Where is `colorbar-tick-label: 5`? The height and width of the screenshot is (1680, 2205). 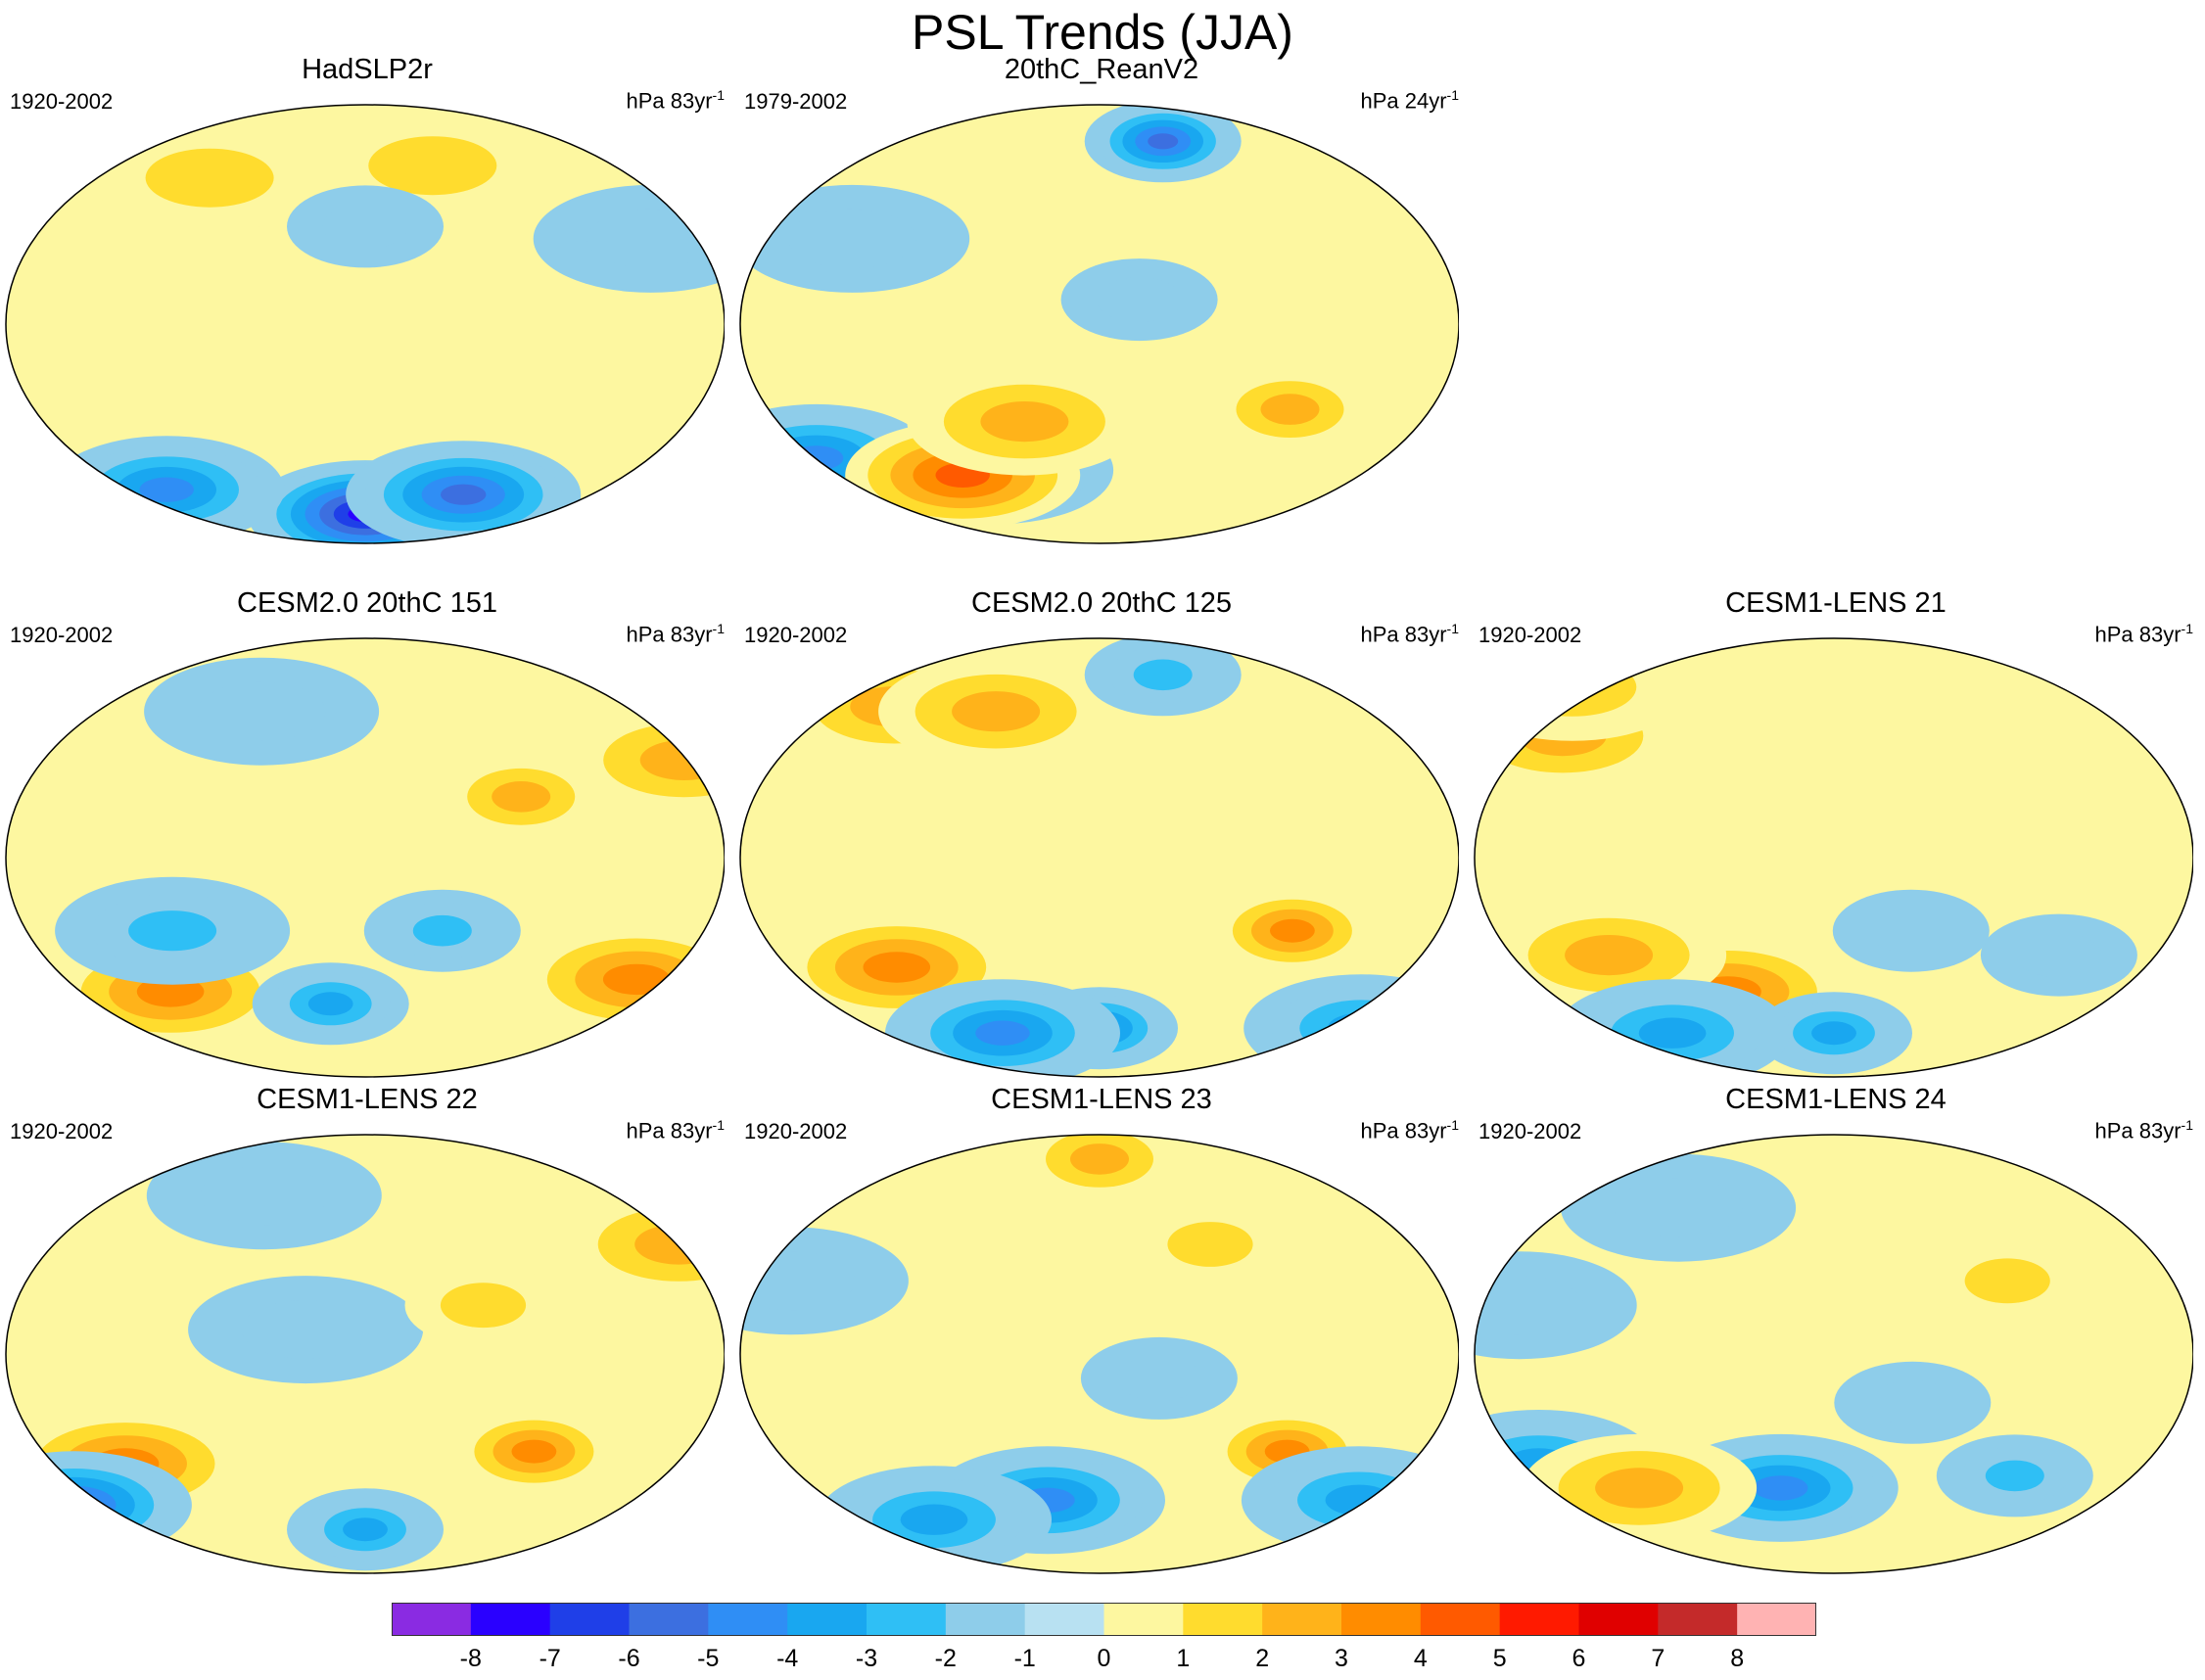
colorbar-tick-label: 5 is located at coordinates (1499, 1658).